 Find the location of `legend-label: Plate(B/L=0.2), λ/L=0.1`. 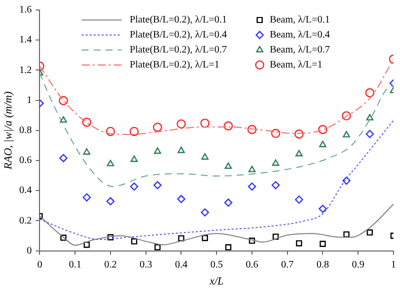

legend-label: Plate(B/L=0.2), λ/L=0.1 is located at coordinates (178, 20).